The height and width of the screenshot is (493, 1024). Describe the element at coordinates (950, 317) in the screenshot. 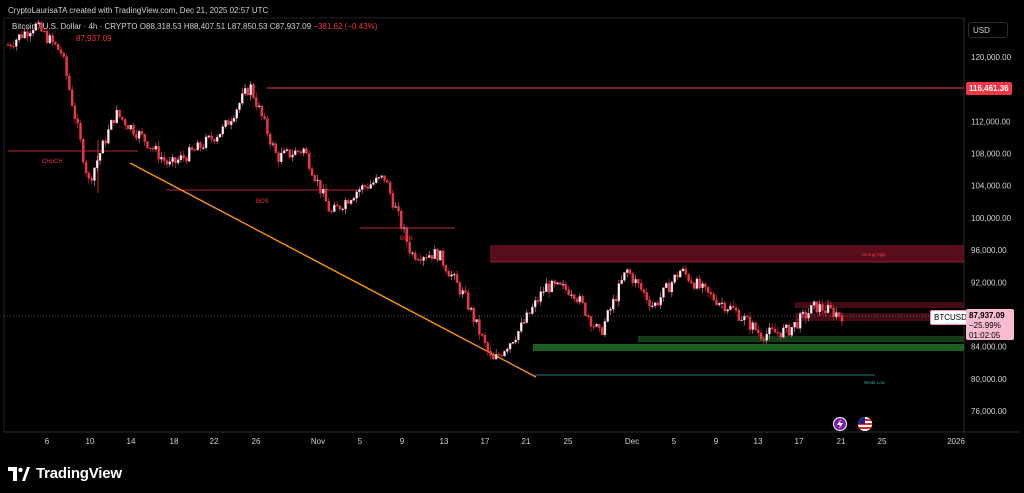

I see `symbol-tag: BTCUSD` at that location.